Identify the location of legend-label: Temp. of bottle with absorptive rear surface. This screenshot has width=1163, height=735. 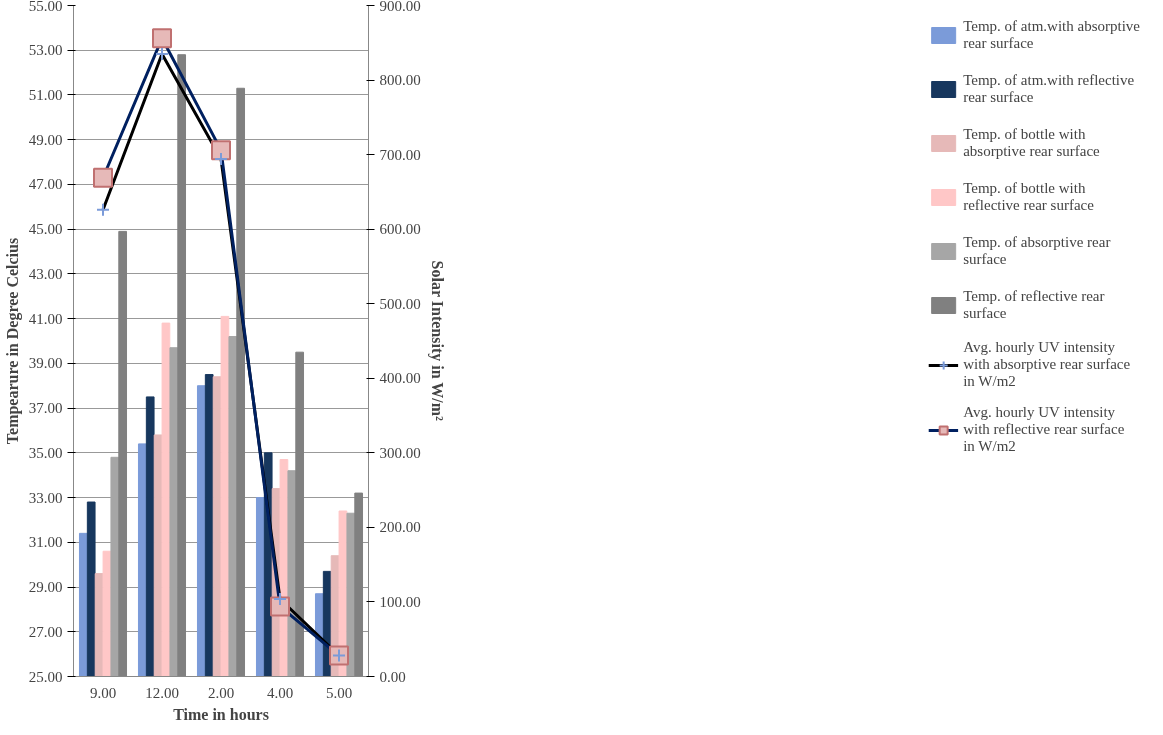
(1031, 143).